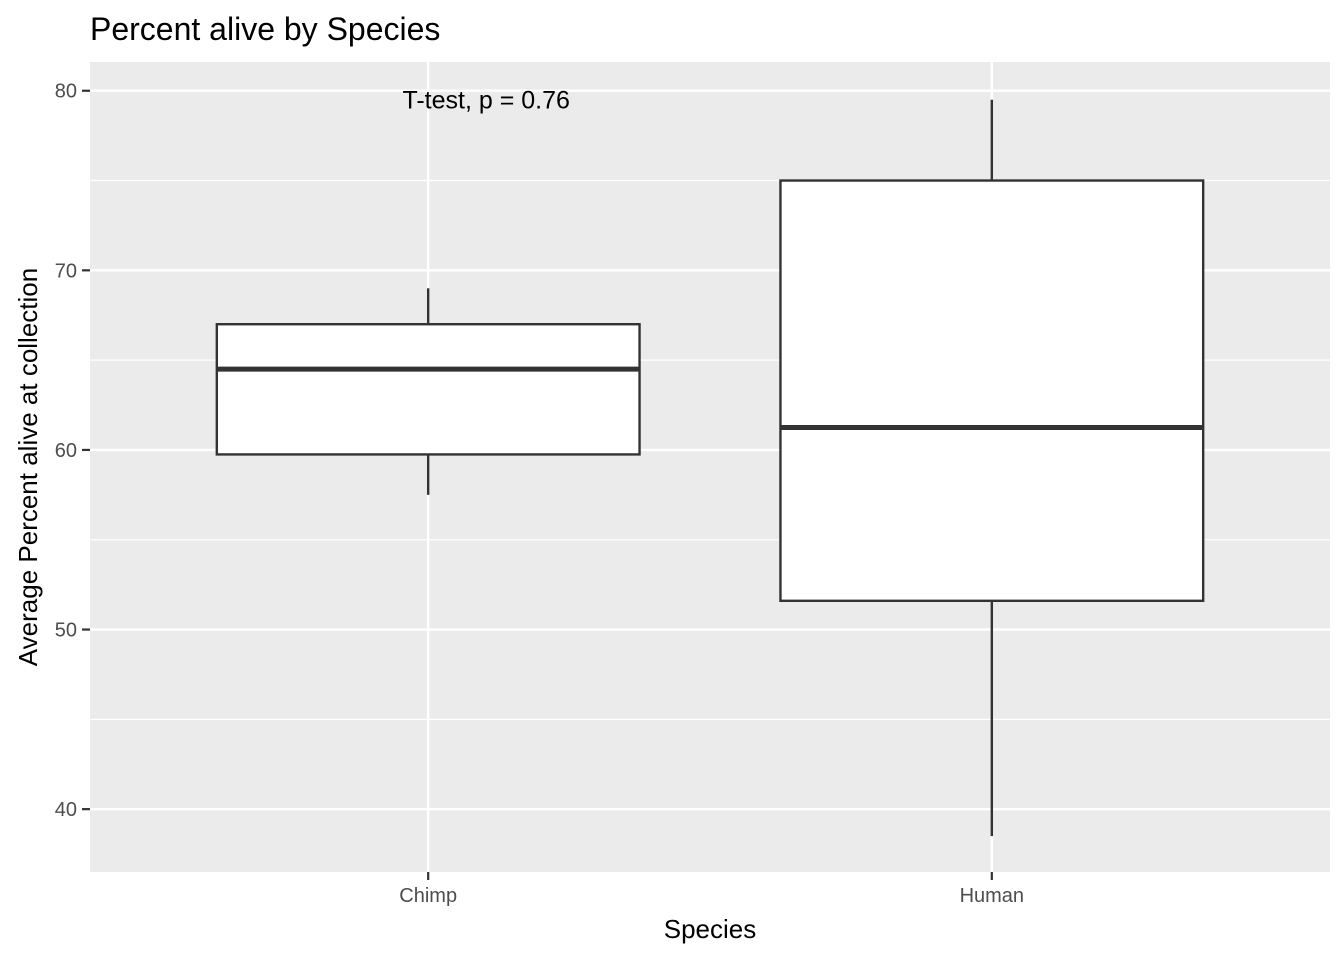 This screenshot has height=960, width=1344. Describe the element at coordinates (66, 810) in the screenshot. I see `y-tick-label: 40` at that location.